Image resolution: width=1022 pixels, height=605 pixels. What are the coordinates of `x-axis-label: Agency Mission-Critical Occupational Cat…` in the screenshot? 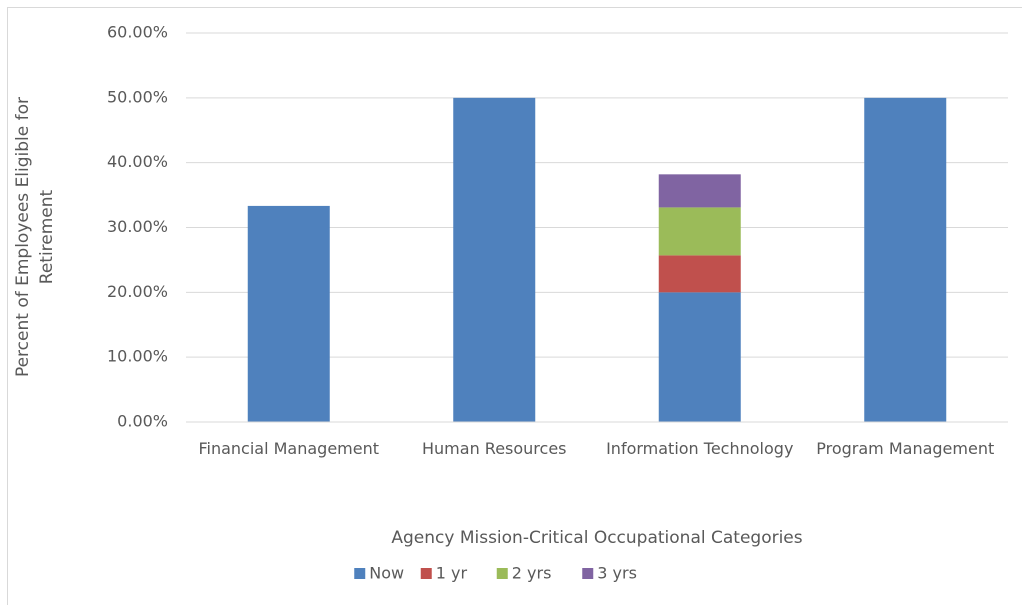 It's located at (597, 538).